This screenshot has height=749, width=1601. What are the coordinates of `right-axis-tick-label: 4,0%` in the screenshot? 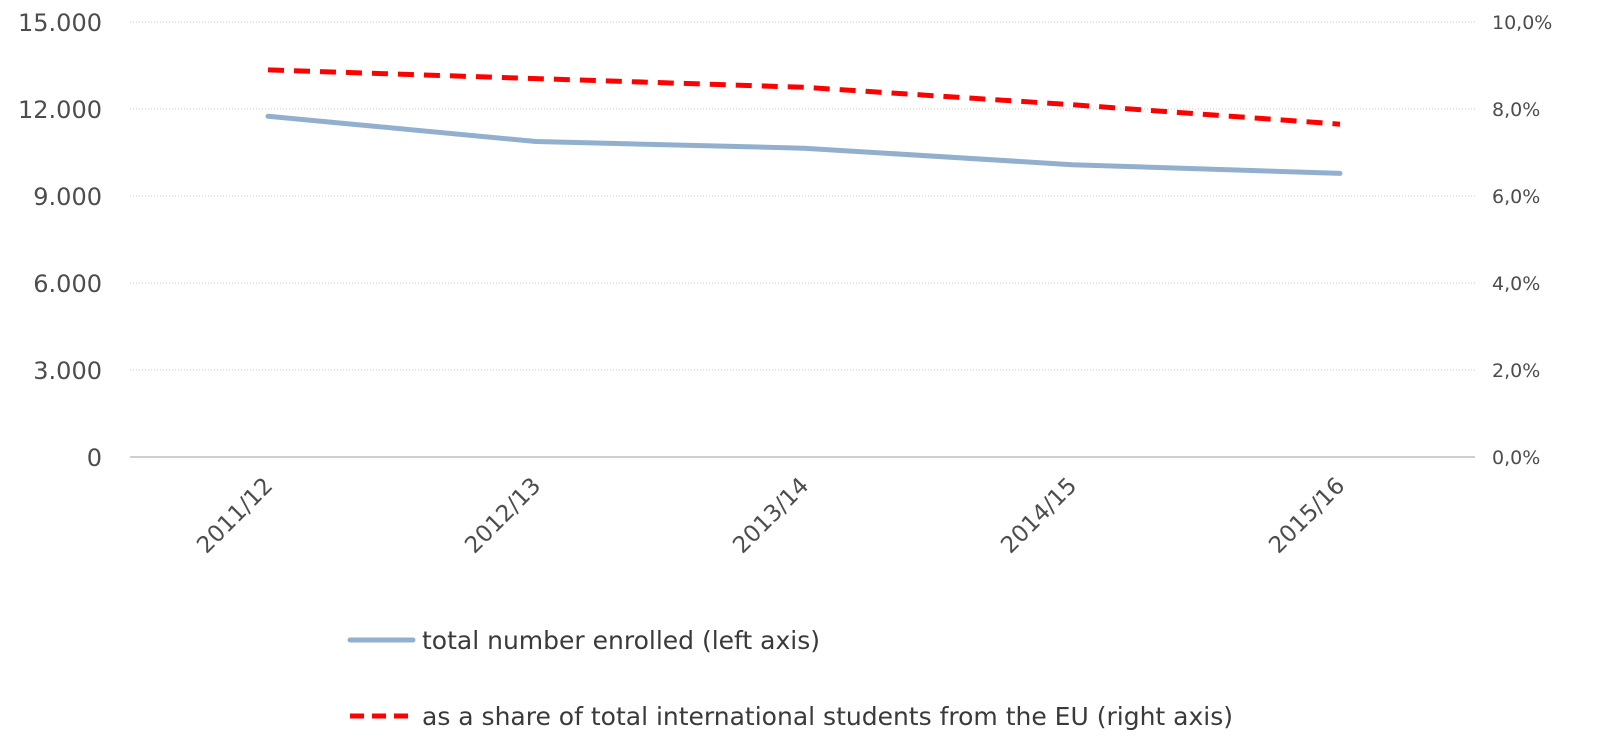 It's located at (1516, 284).